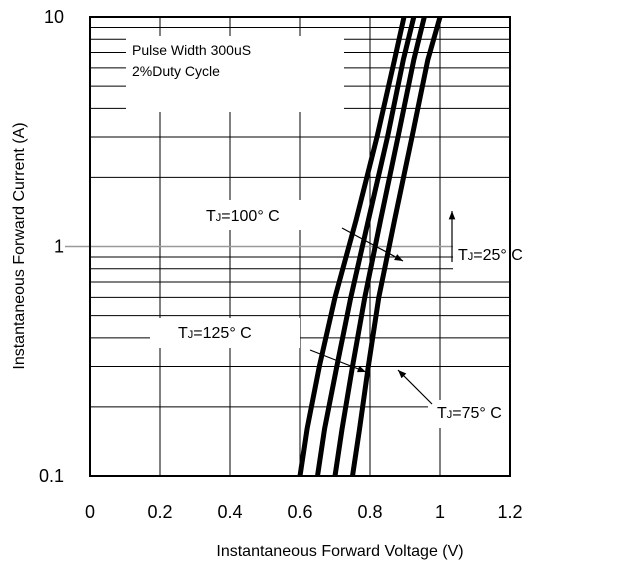 This screenshot has height=576, width=630. Describe the element at coordinates (243, 216) in the screenshot. I see `curve-label-100: TJ=100° C` at that location.